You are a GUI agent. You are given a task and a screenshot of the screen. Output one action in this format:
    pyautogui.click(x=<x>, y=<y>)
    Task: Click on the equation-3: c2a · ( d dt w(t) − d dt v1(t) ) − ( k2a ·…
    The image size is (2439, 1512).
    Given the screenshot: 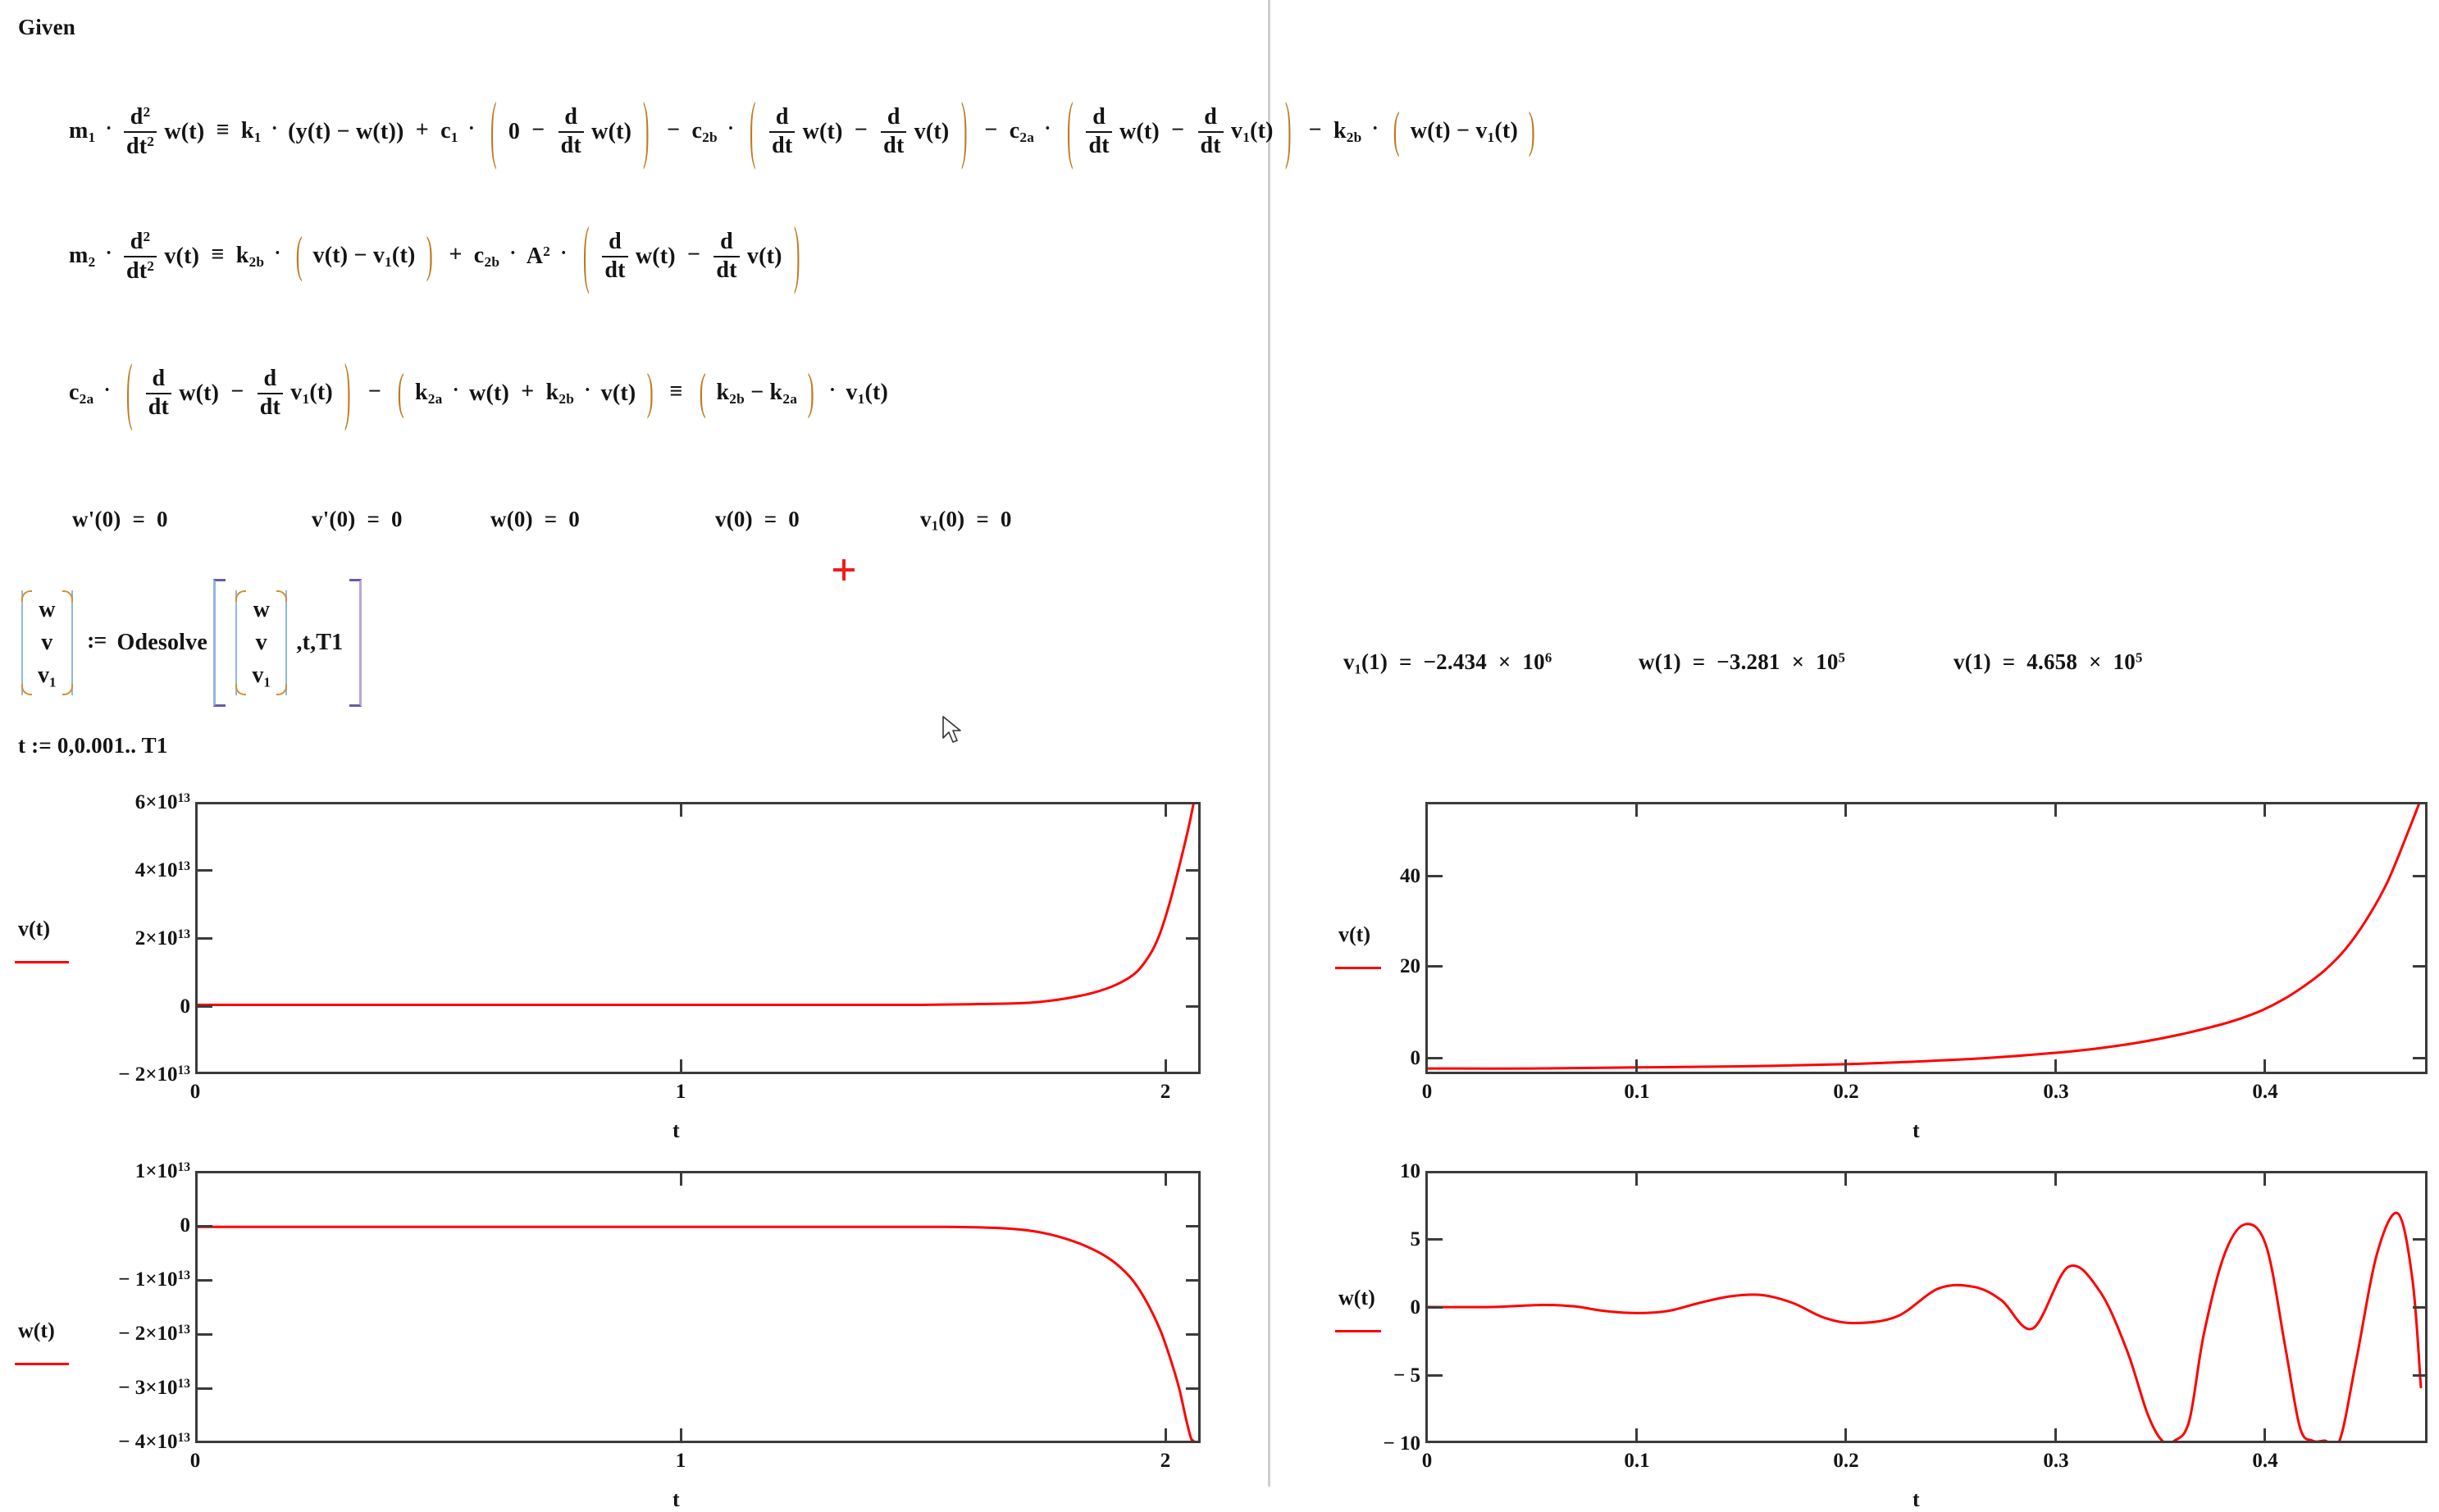 What is the action you would take?
    pyautogui.click(x=479, y=392)
    